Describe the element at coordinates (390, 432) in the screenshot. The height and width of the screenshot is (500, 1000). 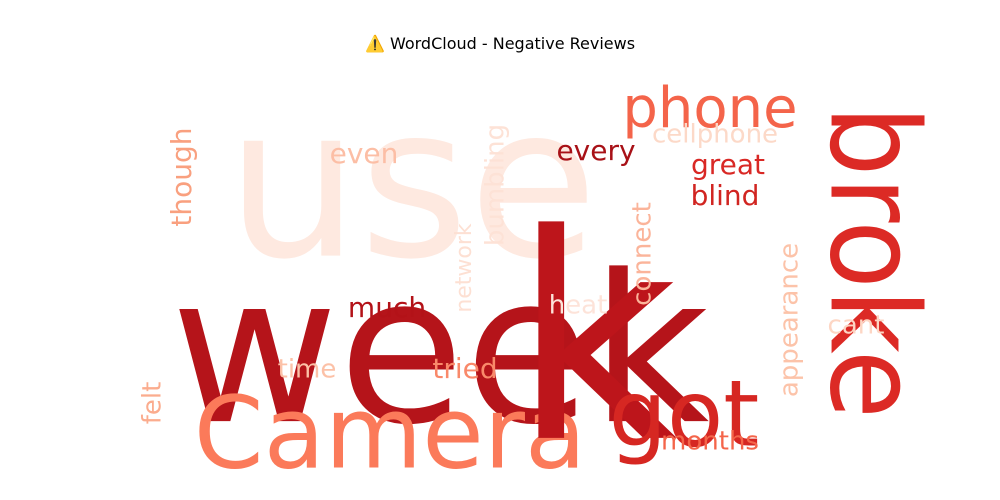
I see `word-camera: Camera` at that location.